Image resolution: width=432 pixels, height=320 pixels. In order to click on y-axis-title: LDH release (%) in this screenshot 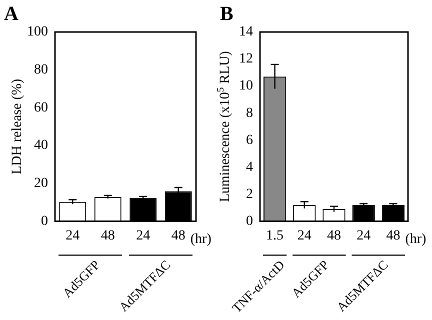, I will do `click(17, 126)`.